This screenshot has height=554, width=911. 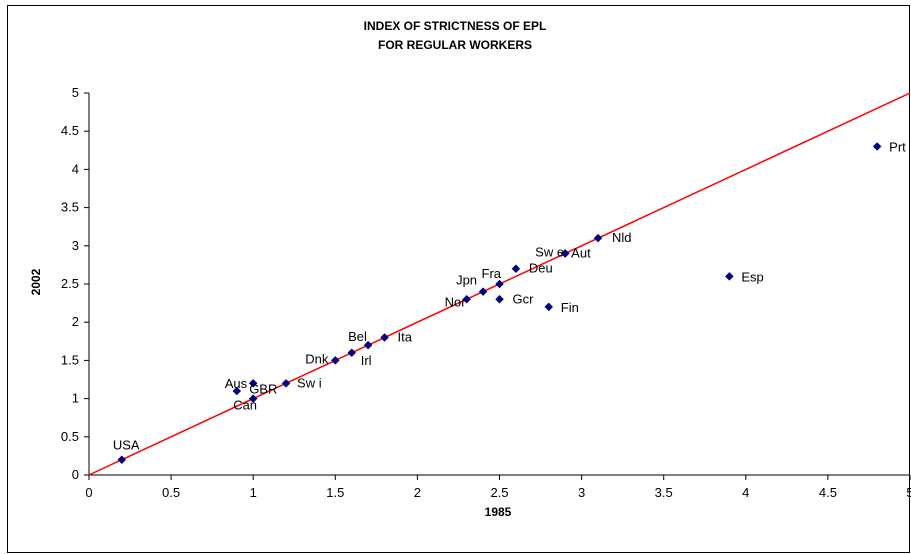 I want to click on point-label: Ita, so click(x=405, y=336).